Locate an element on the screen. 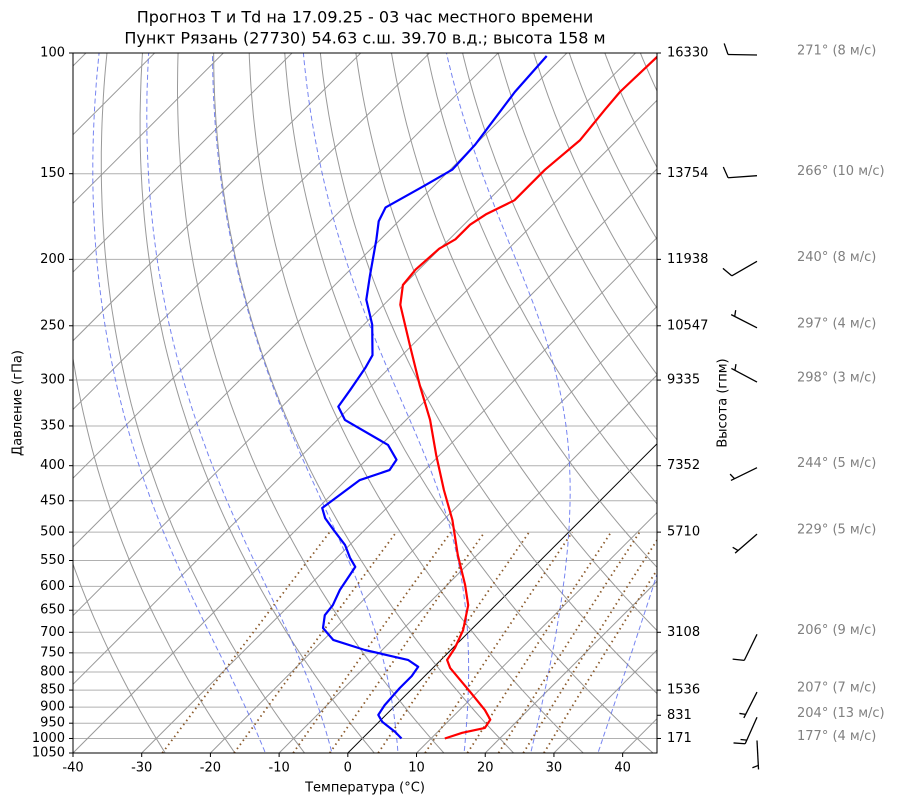  x-tick-label: 30 is located at coordinates (554, 768).